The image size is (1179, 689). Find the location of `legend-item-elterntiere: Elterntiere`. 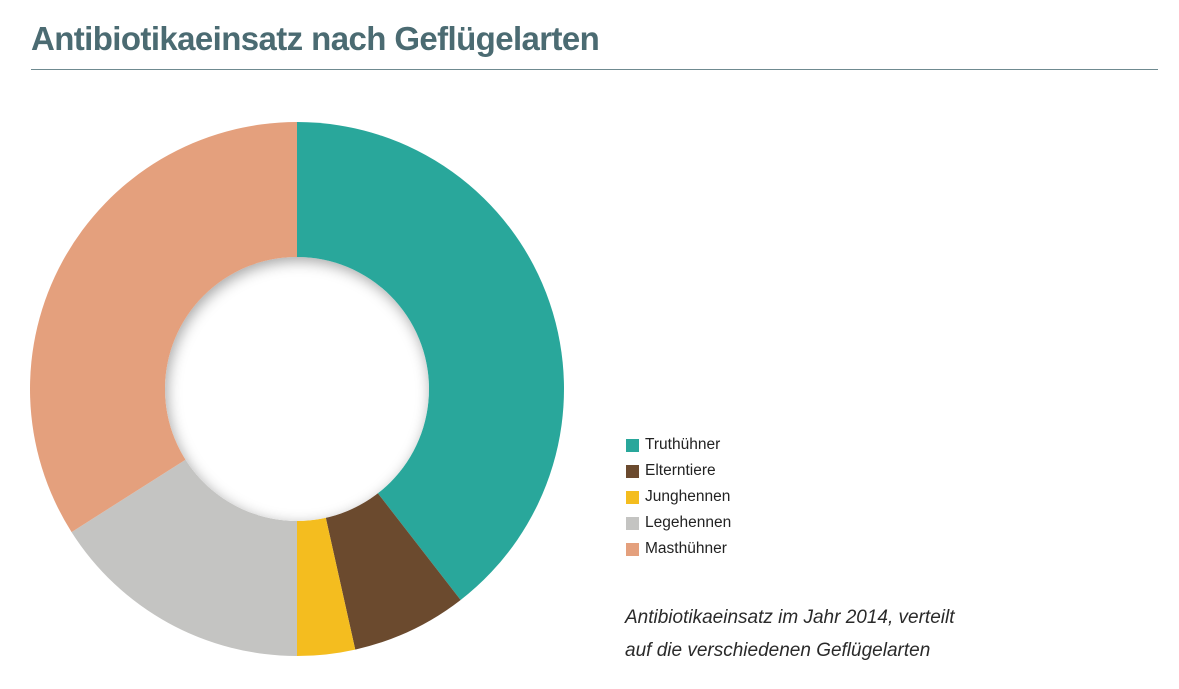

legend-item-elterntiere: Elterntiere is located at coordinates (678, 471).